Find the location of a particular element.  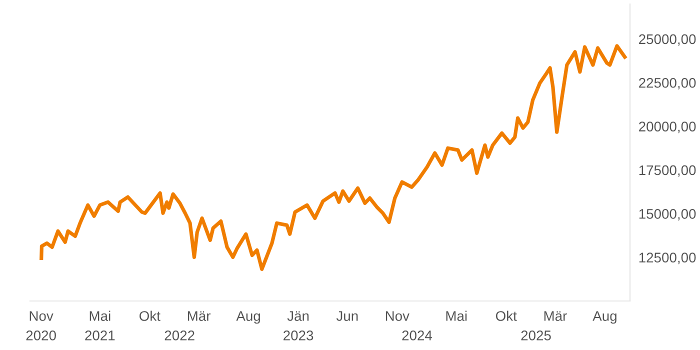

y-tick-label: 17500,00 is located at coordinates (667, 171).